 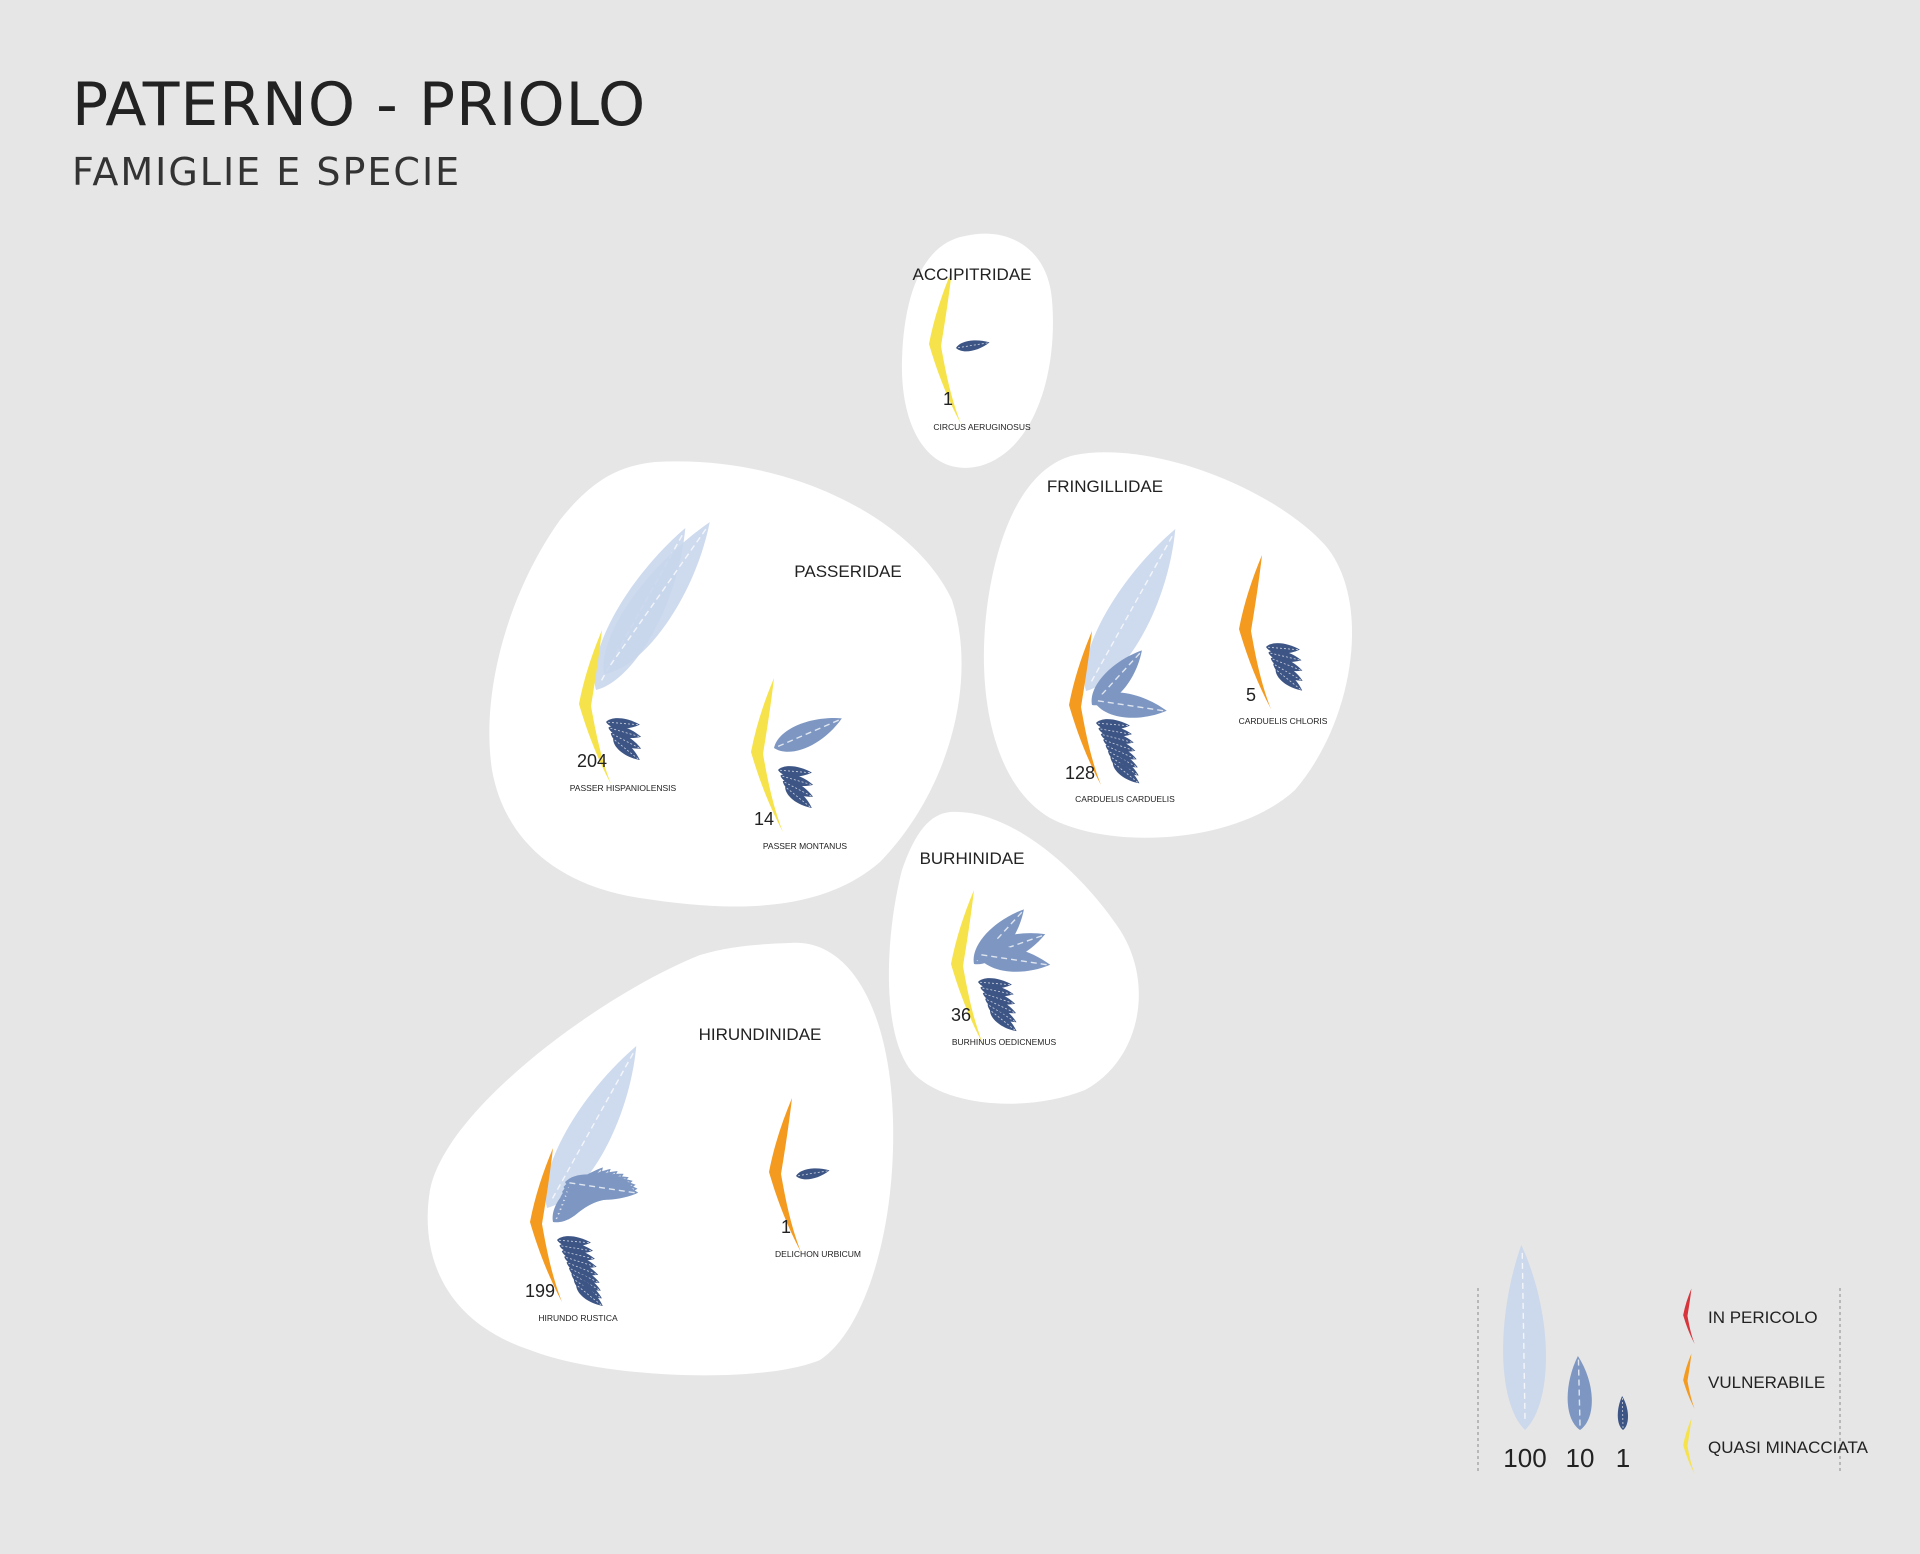 What do you see at coordinates (1788, 1447) in the screenshot?
I see `legend-status-label: QUASI MINACCIATA` at bounding box center [1788, 1447].